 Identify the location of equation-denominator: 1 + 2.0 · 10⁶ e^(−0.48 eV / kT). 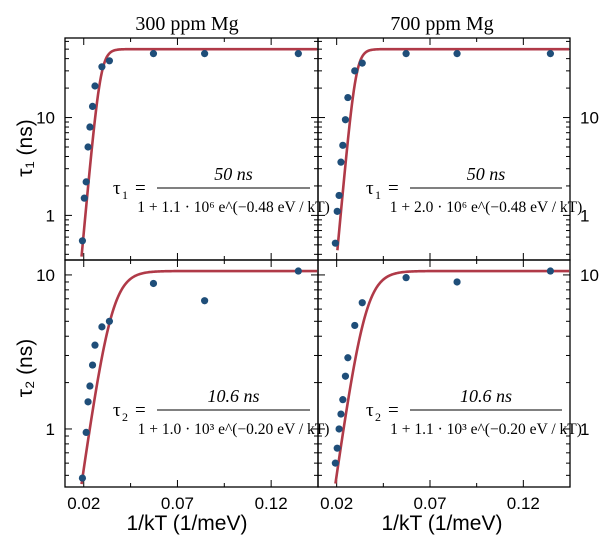
(486, 207).